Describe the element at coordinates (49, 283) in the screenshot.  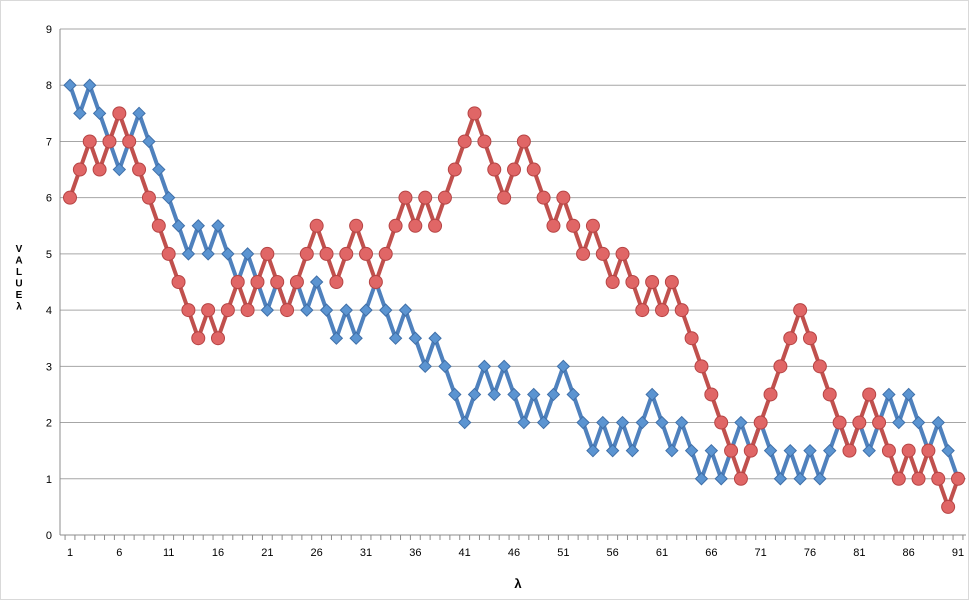
I see `y-tick-labels: 0 1 2 3 4 5 6 7 8 9` at that location.